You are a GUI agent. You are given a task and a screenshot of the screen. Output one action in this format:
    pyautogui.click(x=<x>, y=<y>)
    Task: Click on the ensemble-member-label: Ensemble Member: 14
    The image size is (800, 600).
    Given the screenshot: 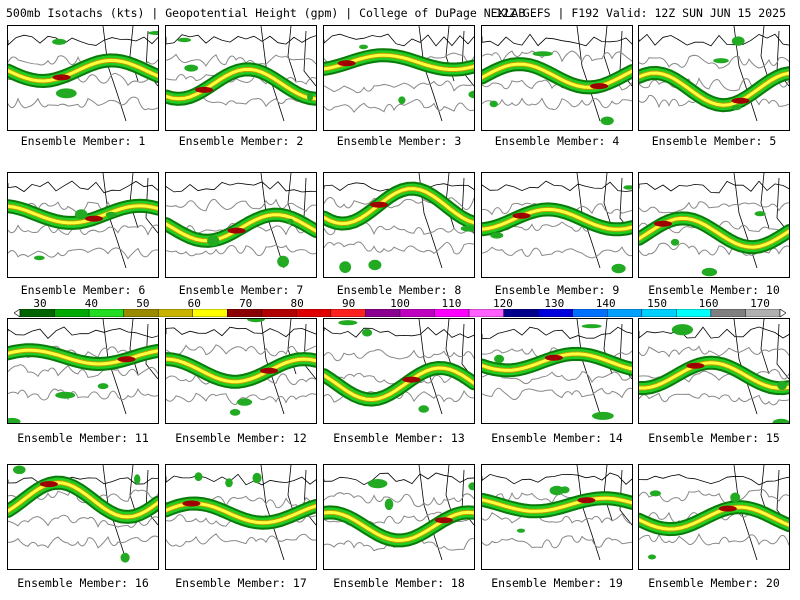 What is the action you would take?
    pyautogui.click(x=557, y=438)
    